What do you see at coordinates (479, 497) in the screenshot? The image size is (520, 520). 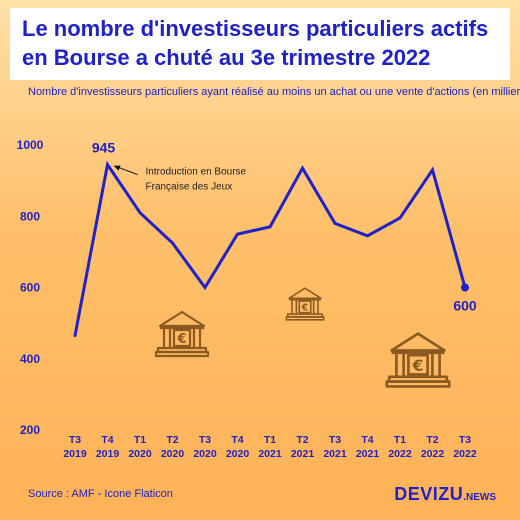 I see `brand-suffix: .NEWS` at bounding box center [479, 497].